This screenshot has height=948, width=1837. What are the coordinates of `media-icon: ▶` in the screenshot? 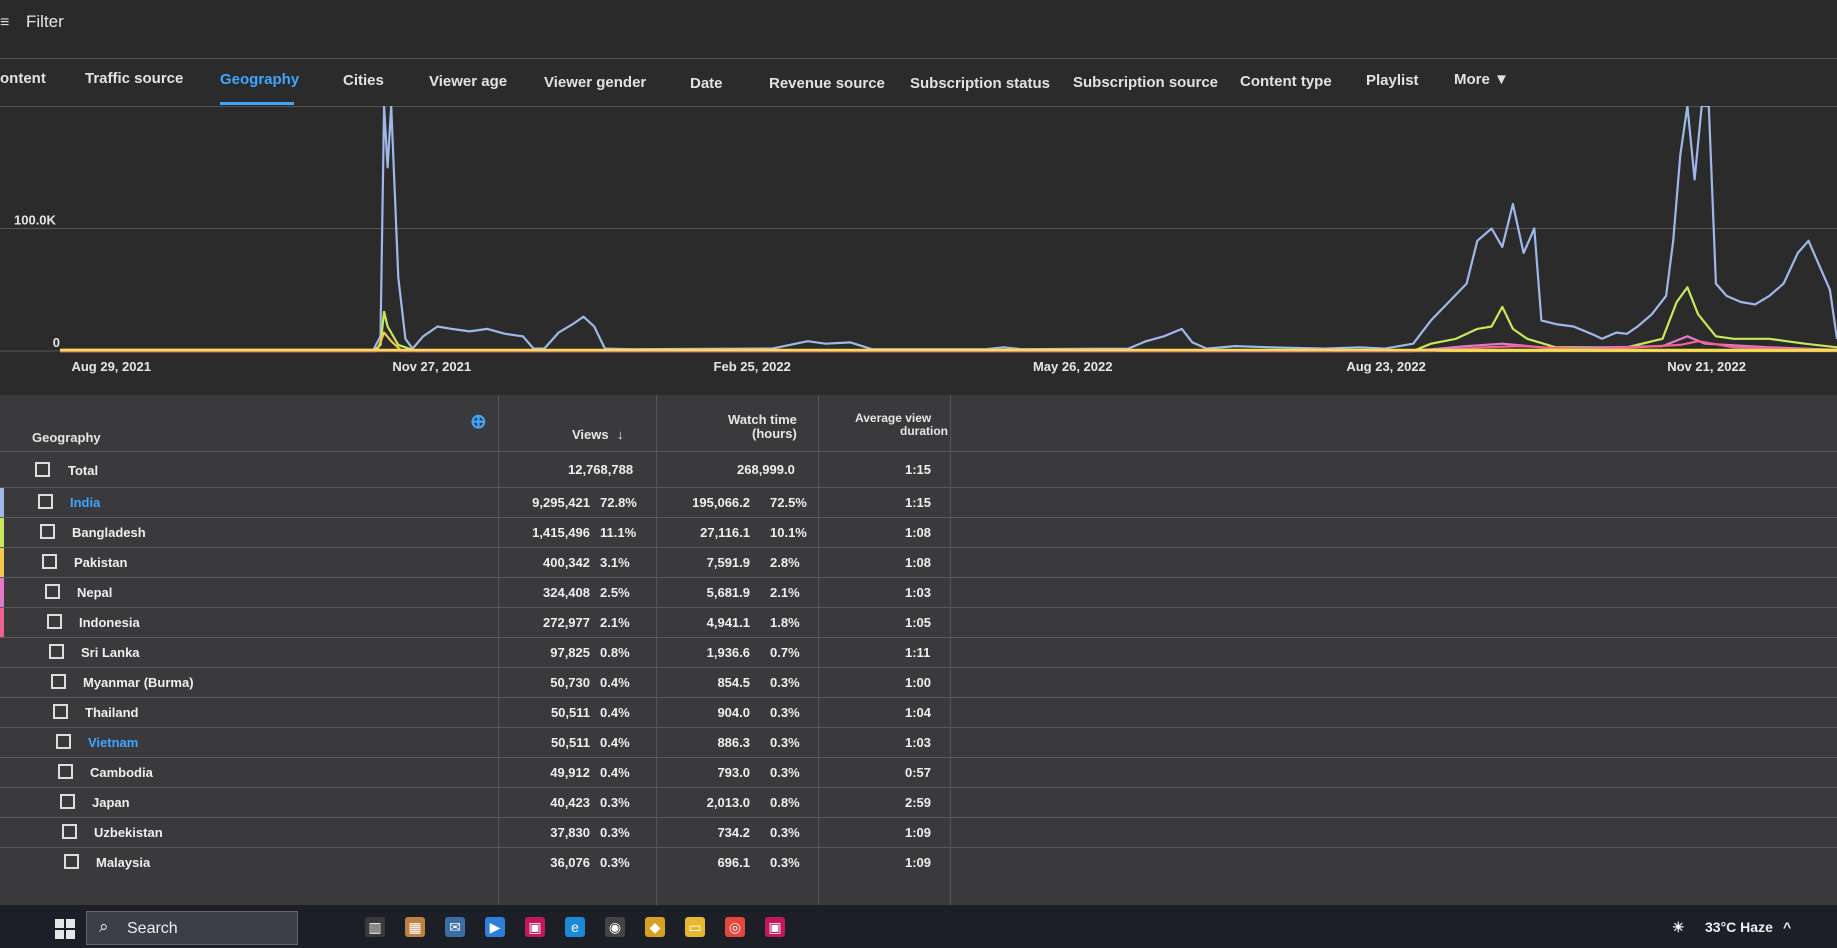 It's located at (495, 927).